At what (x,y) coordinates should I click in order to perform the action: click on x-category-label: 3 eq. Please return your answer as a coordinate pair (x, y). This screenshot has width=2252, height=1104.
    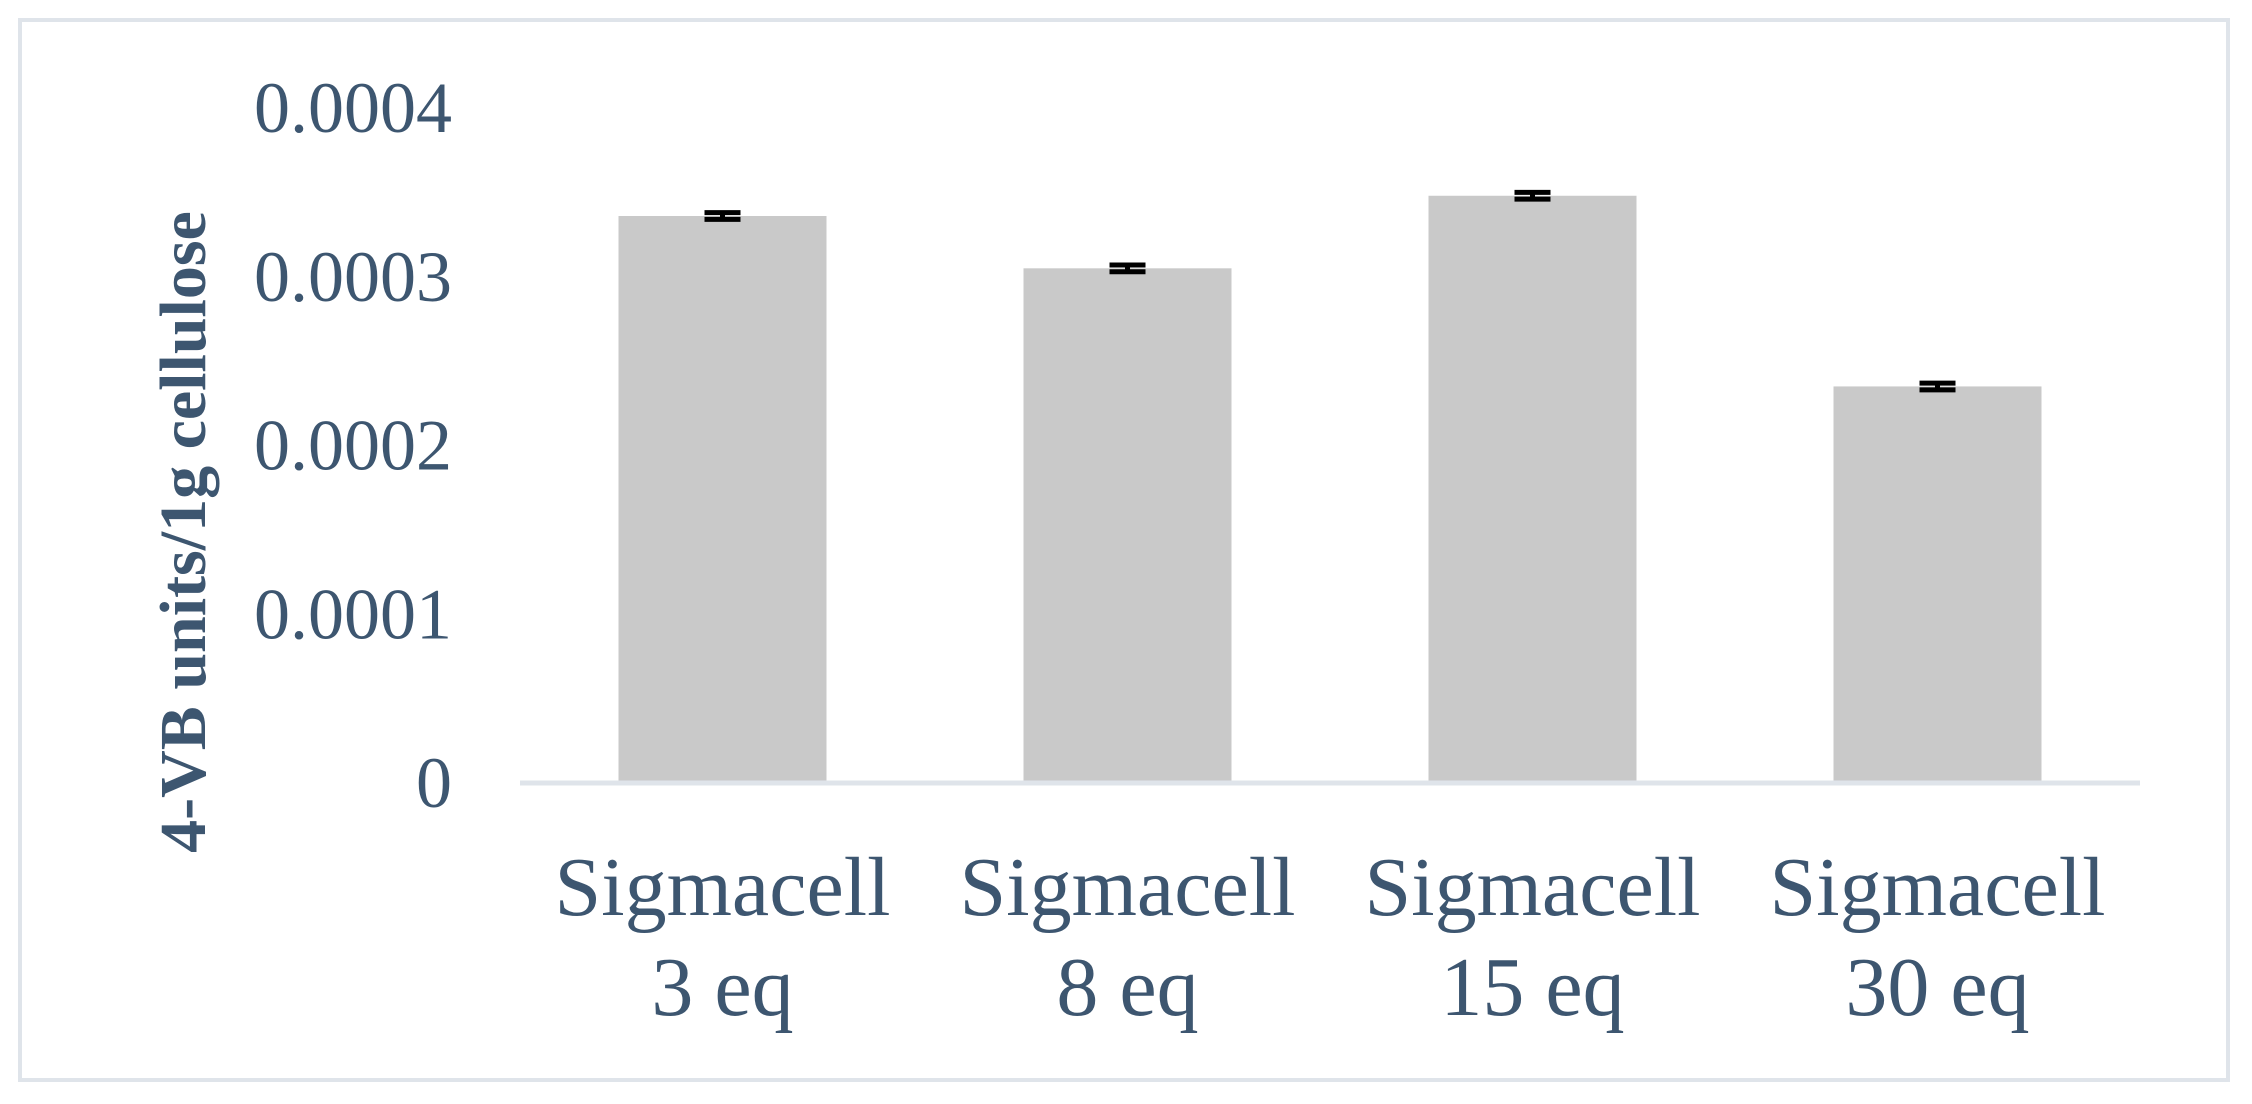
    Looking at the image, I should click on (722, 987).